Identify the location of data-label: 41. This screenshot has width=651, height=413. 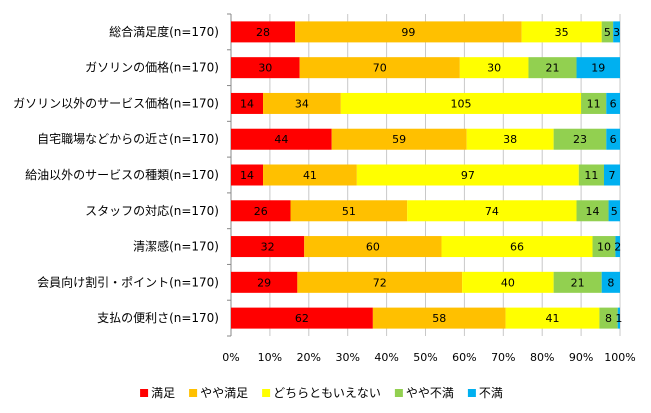
(552, 318).